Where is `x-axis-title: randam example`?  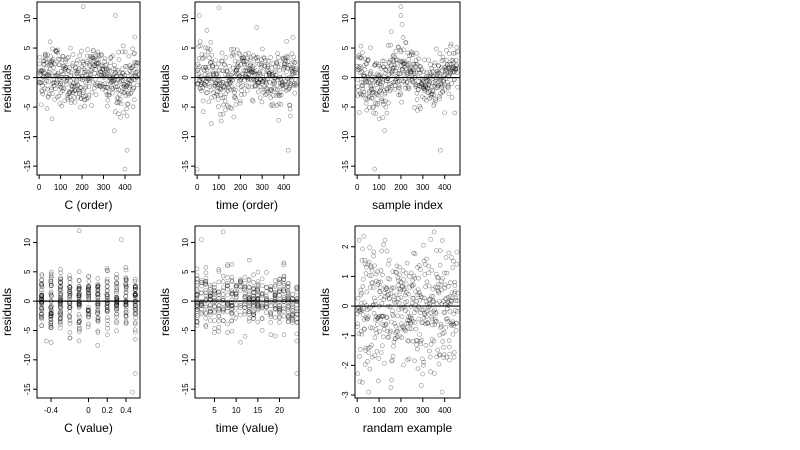
x-axis-title: randam example is located at coordinates (408, 428).